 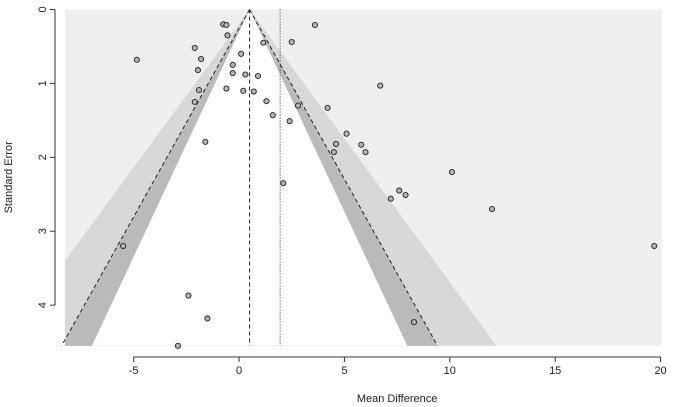 What do you see at coordinates (43, 231) in the screenshot?
I see `y-tick-label: 3` at bounding box center [43, 231].